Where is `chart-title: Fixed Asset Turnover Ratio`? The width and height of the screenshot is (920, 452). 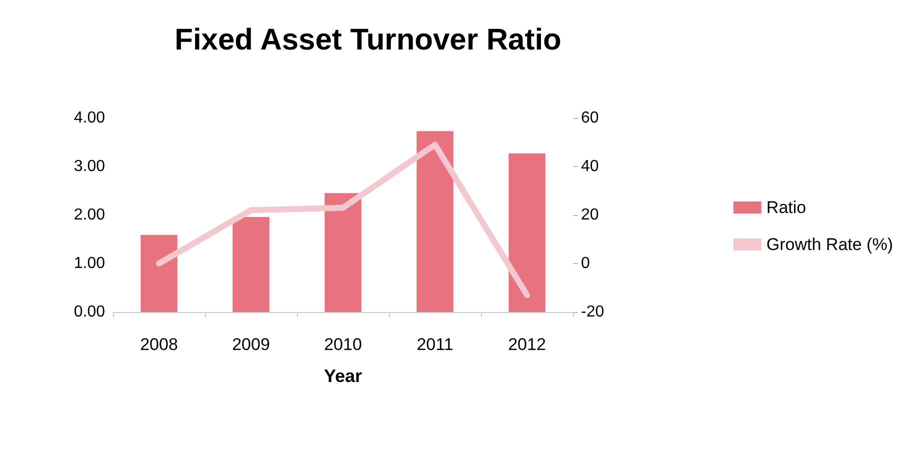 chart-title: Fixed Asset Turnover Ratio is located at coordinates (368, 40).